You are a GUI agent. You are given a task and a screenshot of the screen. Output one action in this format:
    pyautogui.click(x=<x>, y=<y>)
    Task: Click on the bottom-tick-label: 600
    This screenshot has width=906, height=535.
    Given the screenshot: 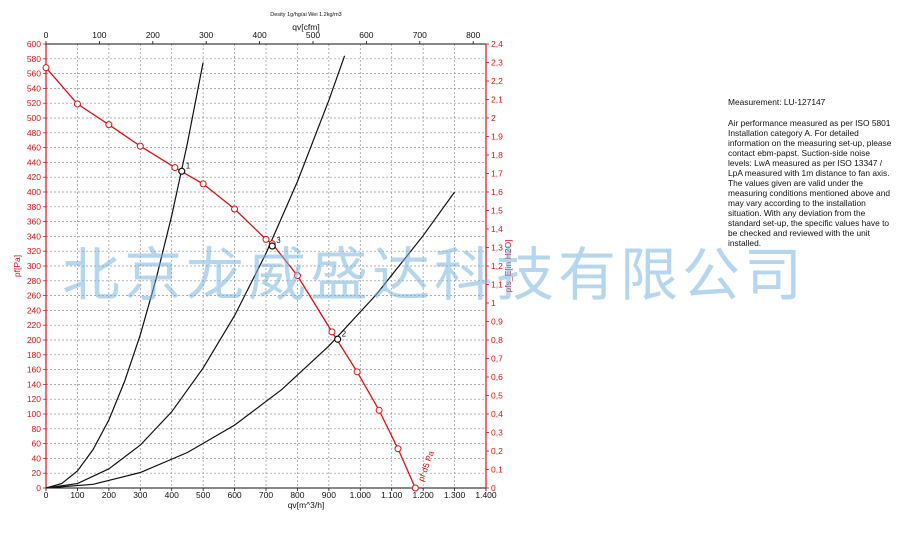 What is the action you would take?
    pyautogui.click(x=234, y=495)
    